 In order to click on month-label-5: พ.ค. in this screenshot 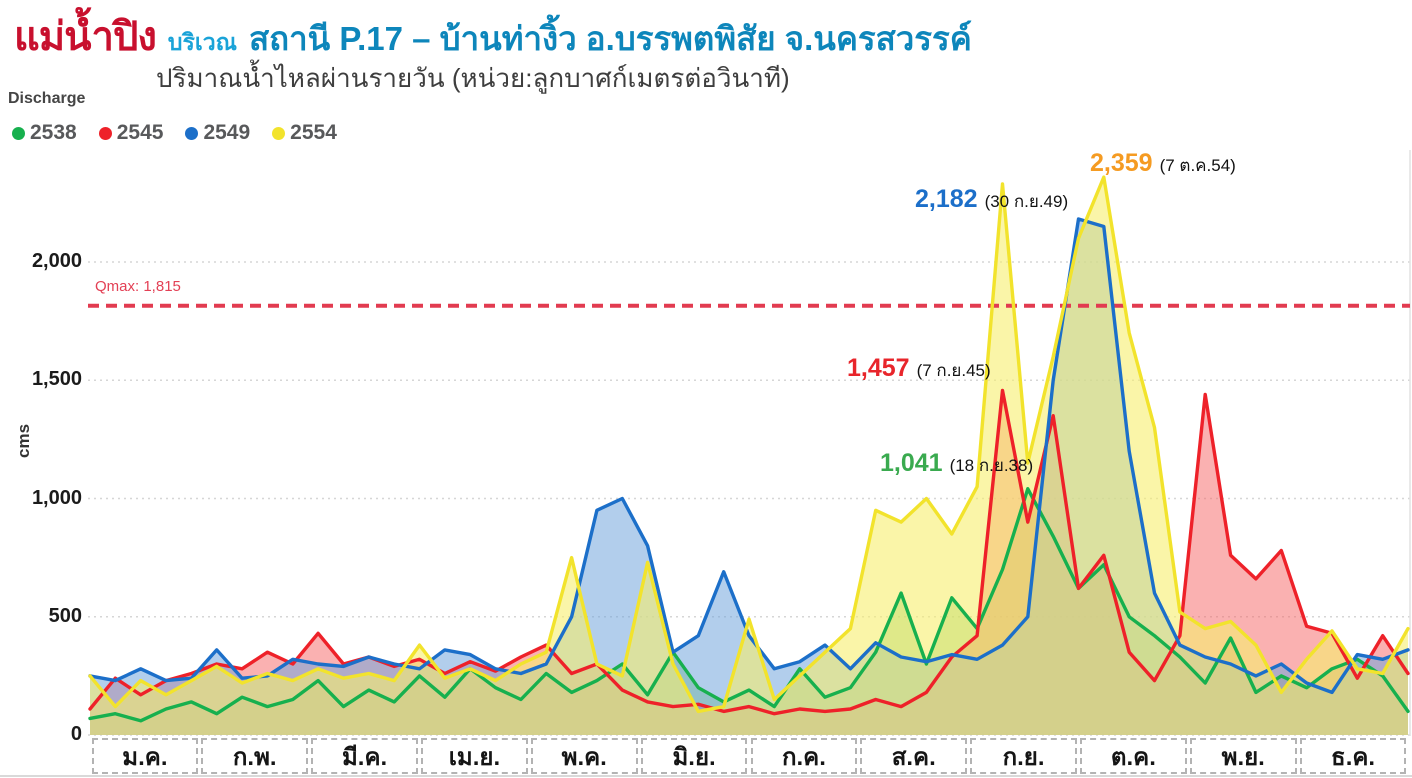, I will do `click(584, 756)`.